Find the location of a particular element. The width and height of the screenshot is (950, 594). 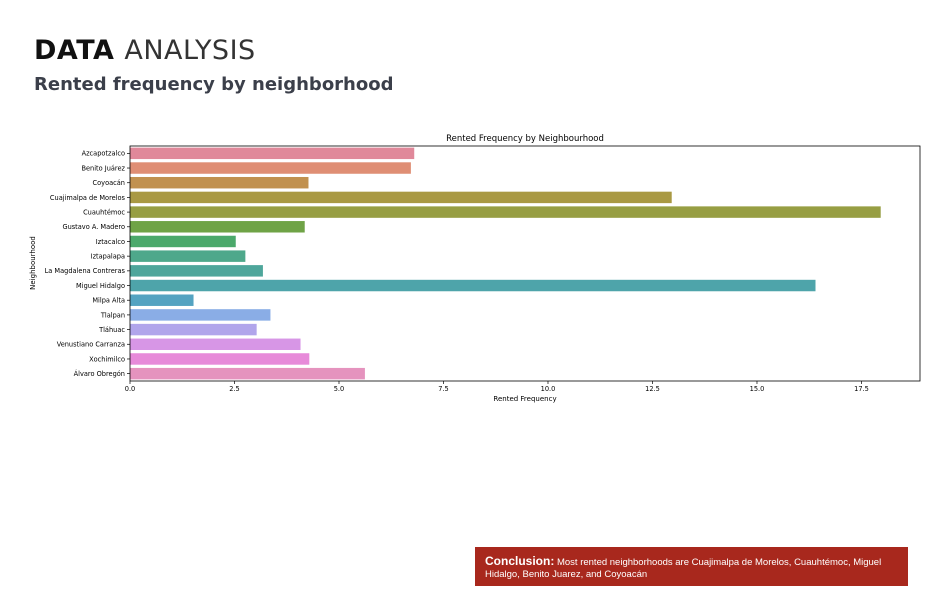

page-title-light: ANALYSIS is located at coordinates (190, 50).